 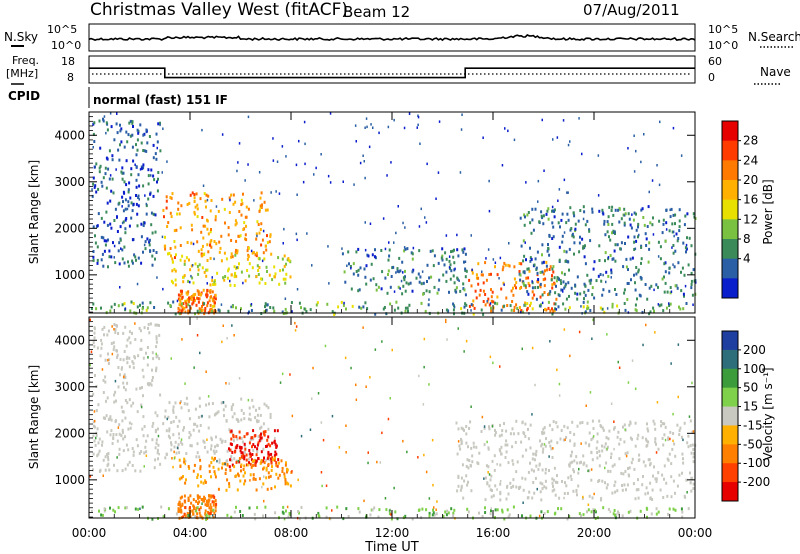 What do you see at coordinates (25, 60) in the screenshot?
I see `freq-label: Freq.` at bounding box center [25, 60].